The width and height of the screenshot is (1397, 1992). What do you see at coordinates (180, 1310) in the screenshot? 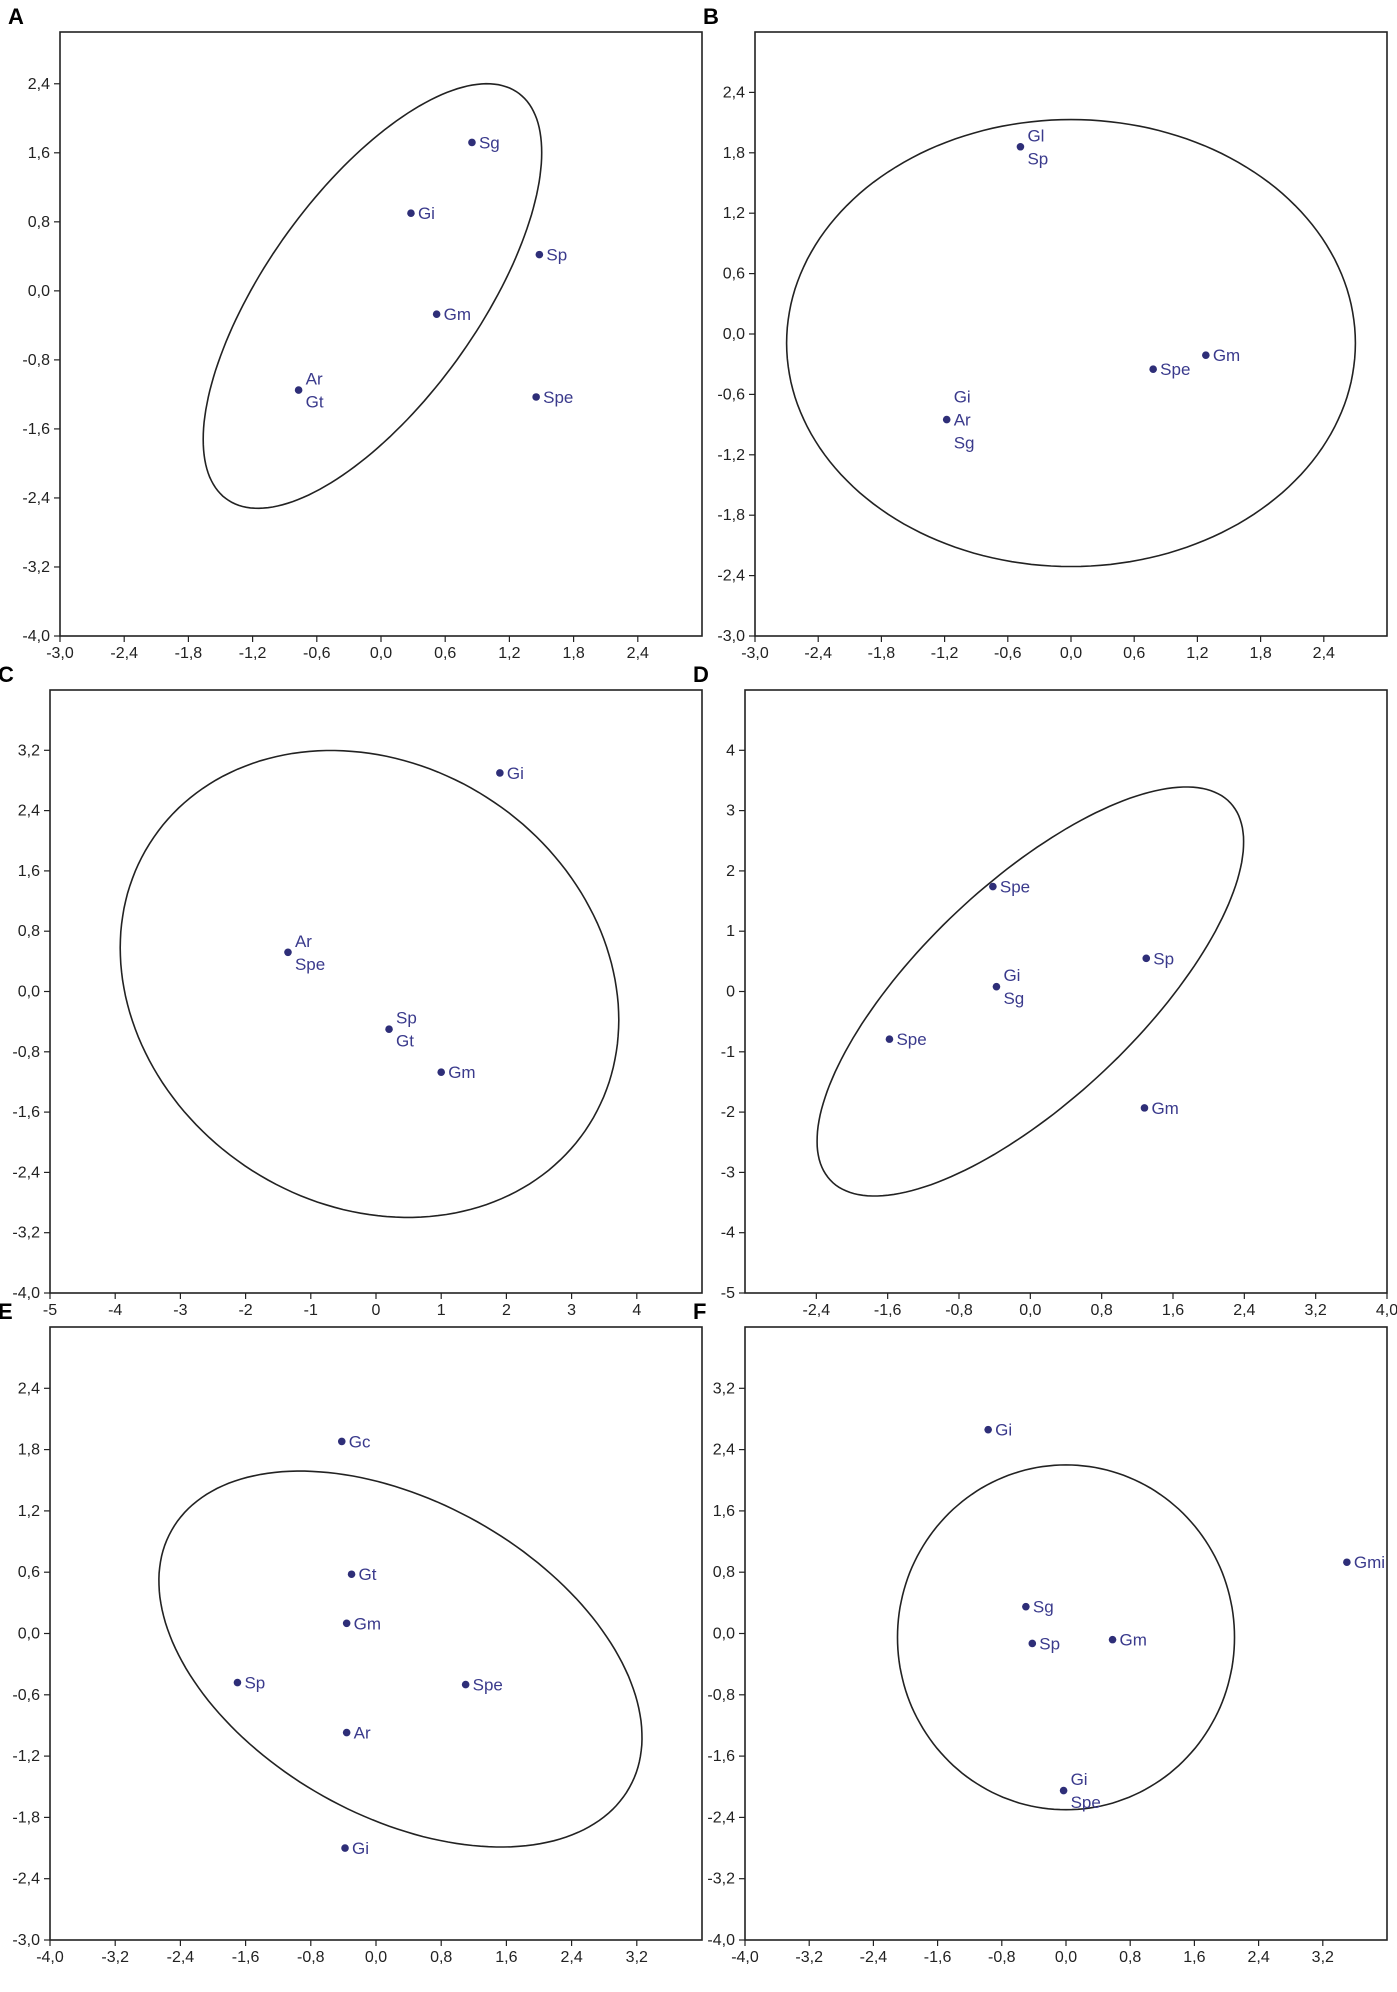
I see `x-tick-label: -3` at bounding box center [180, 1310].